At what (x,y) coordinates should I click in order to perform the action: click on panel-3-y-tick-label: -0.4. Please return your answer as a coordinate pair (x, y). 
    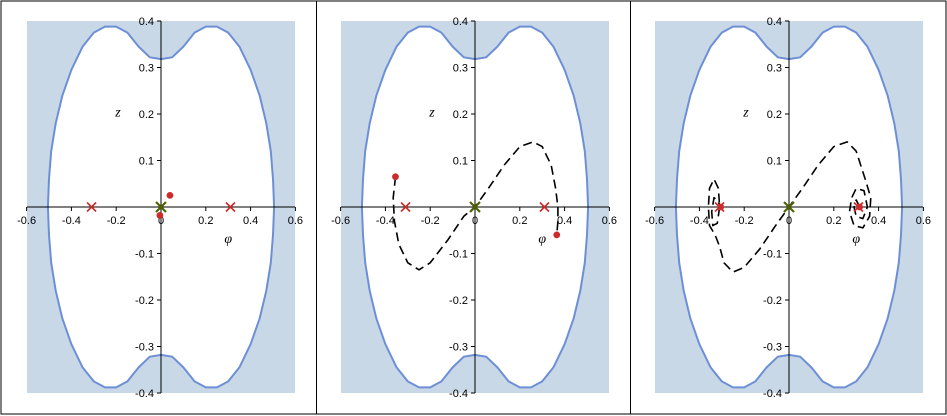
    Looking at the image, I should click on (772, 394).